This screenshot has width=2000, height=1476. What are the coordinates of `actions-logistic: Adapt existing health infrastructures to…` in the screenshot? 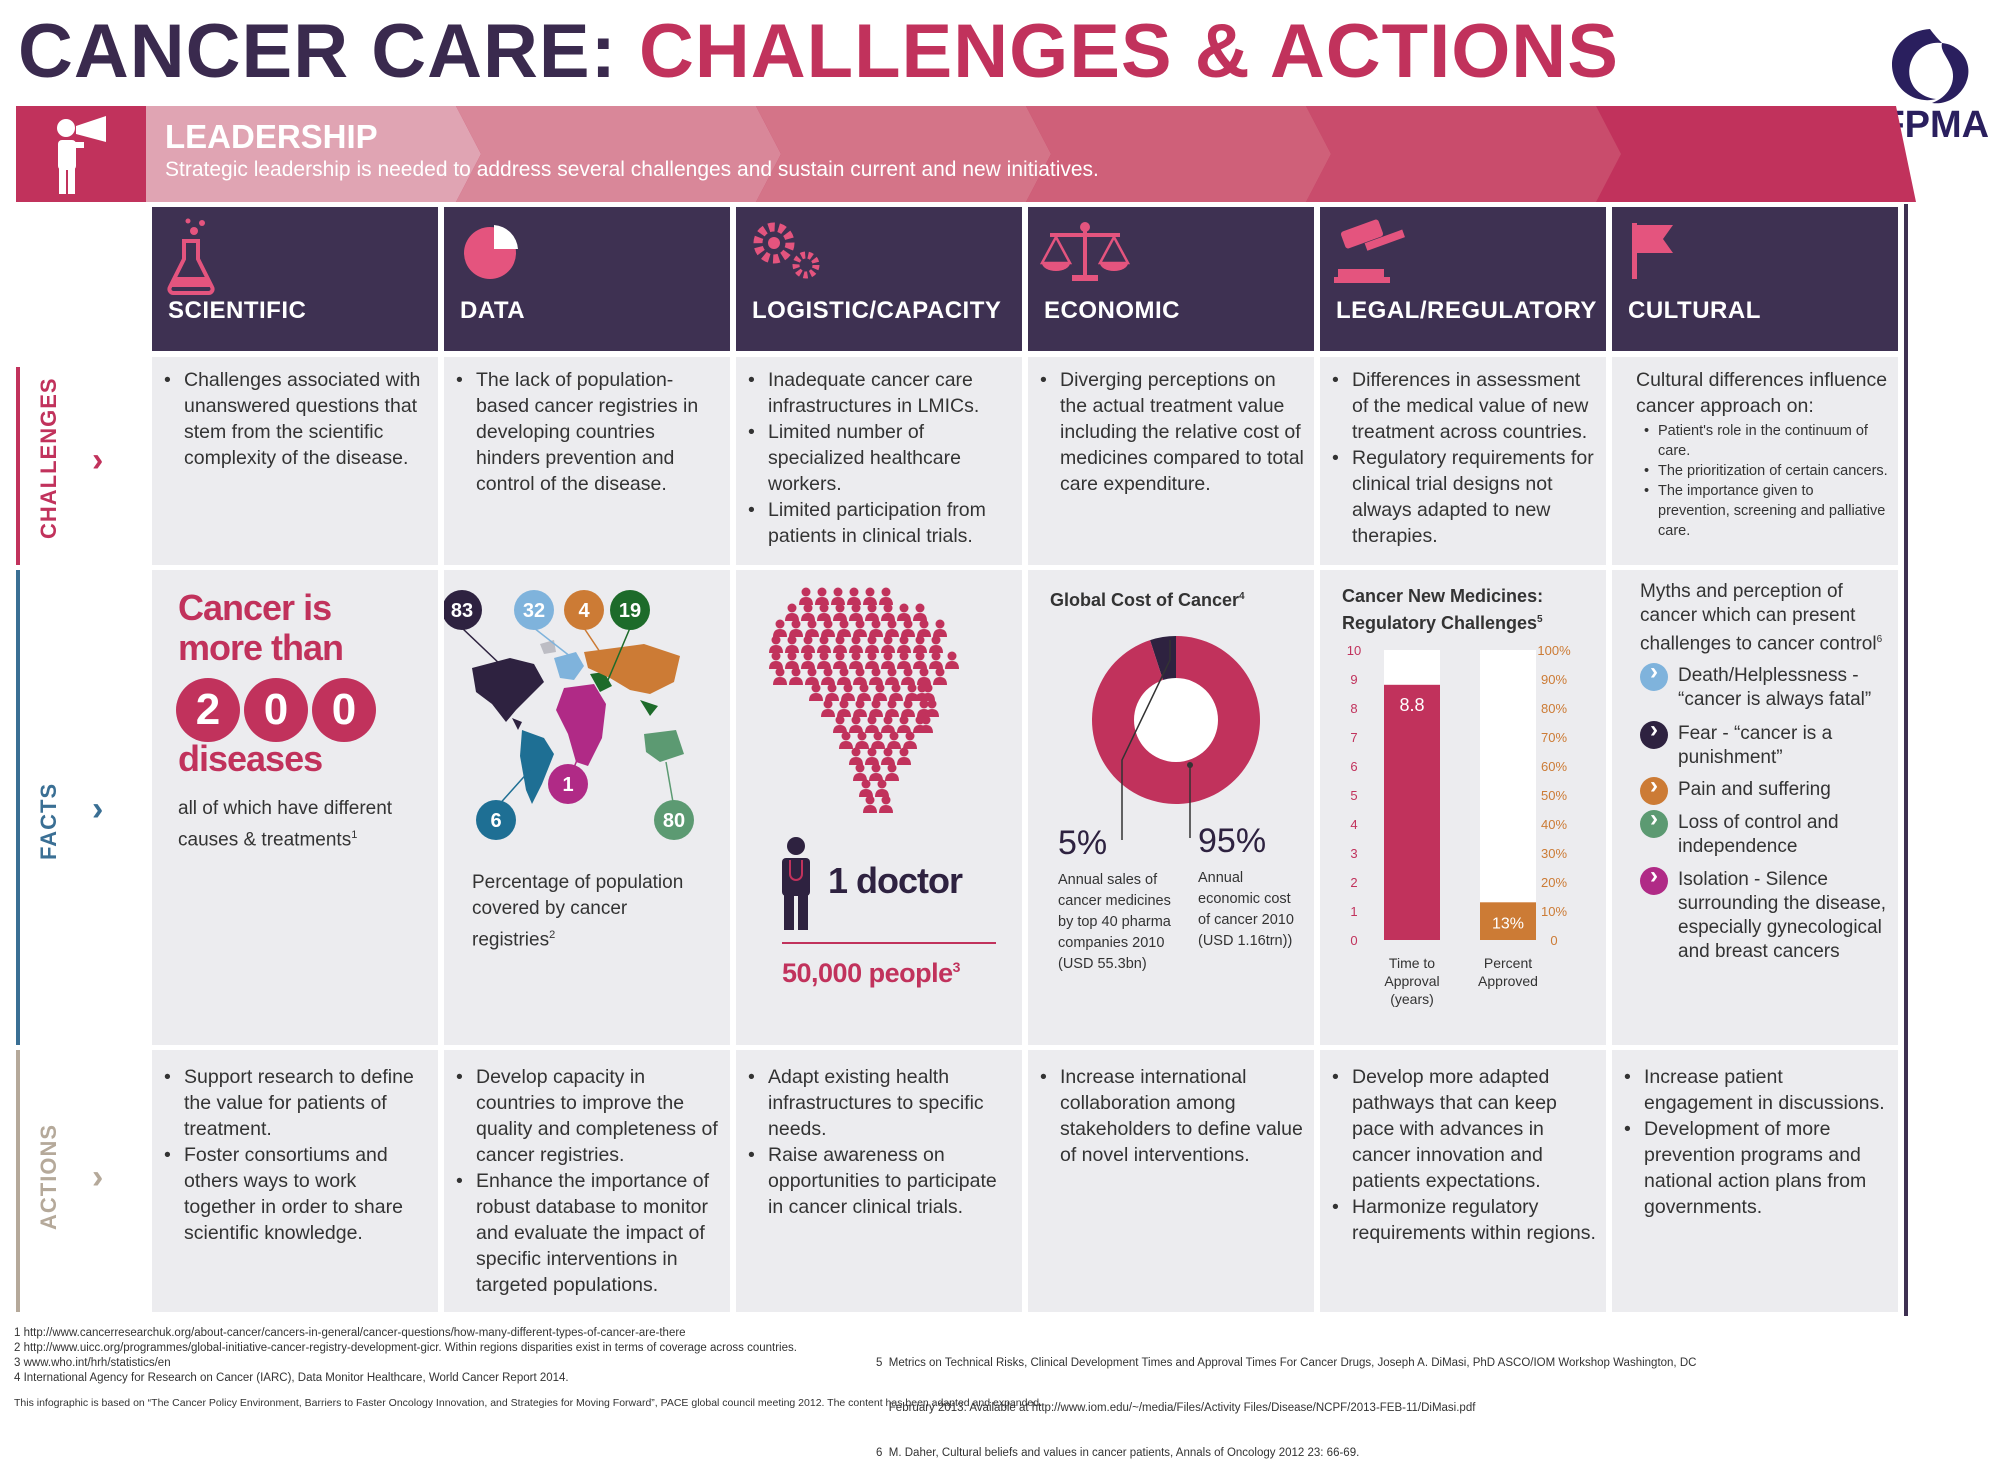 It's located at (879, 1181).